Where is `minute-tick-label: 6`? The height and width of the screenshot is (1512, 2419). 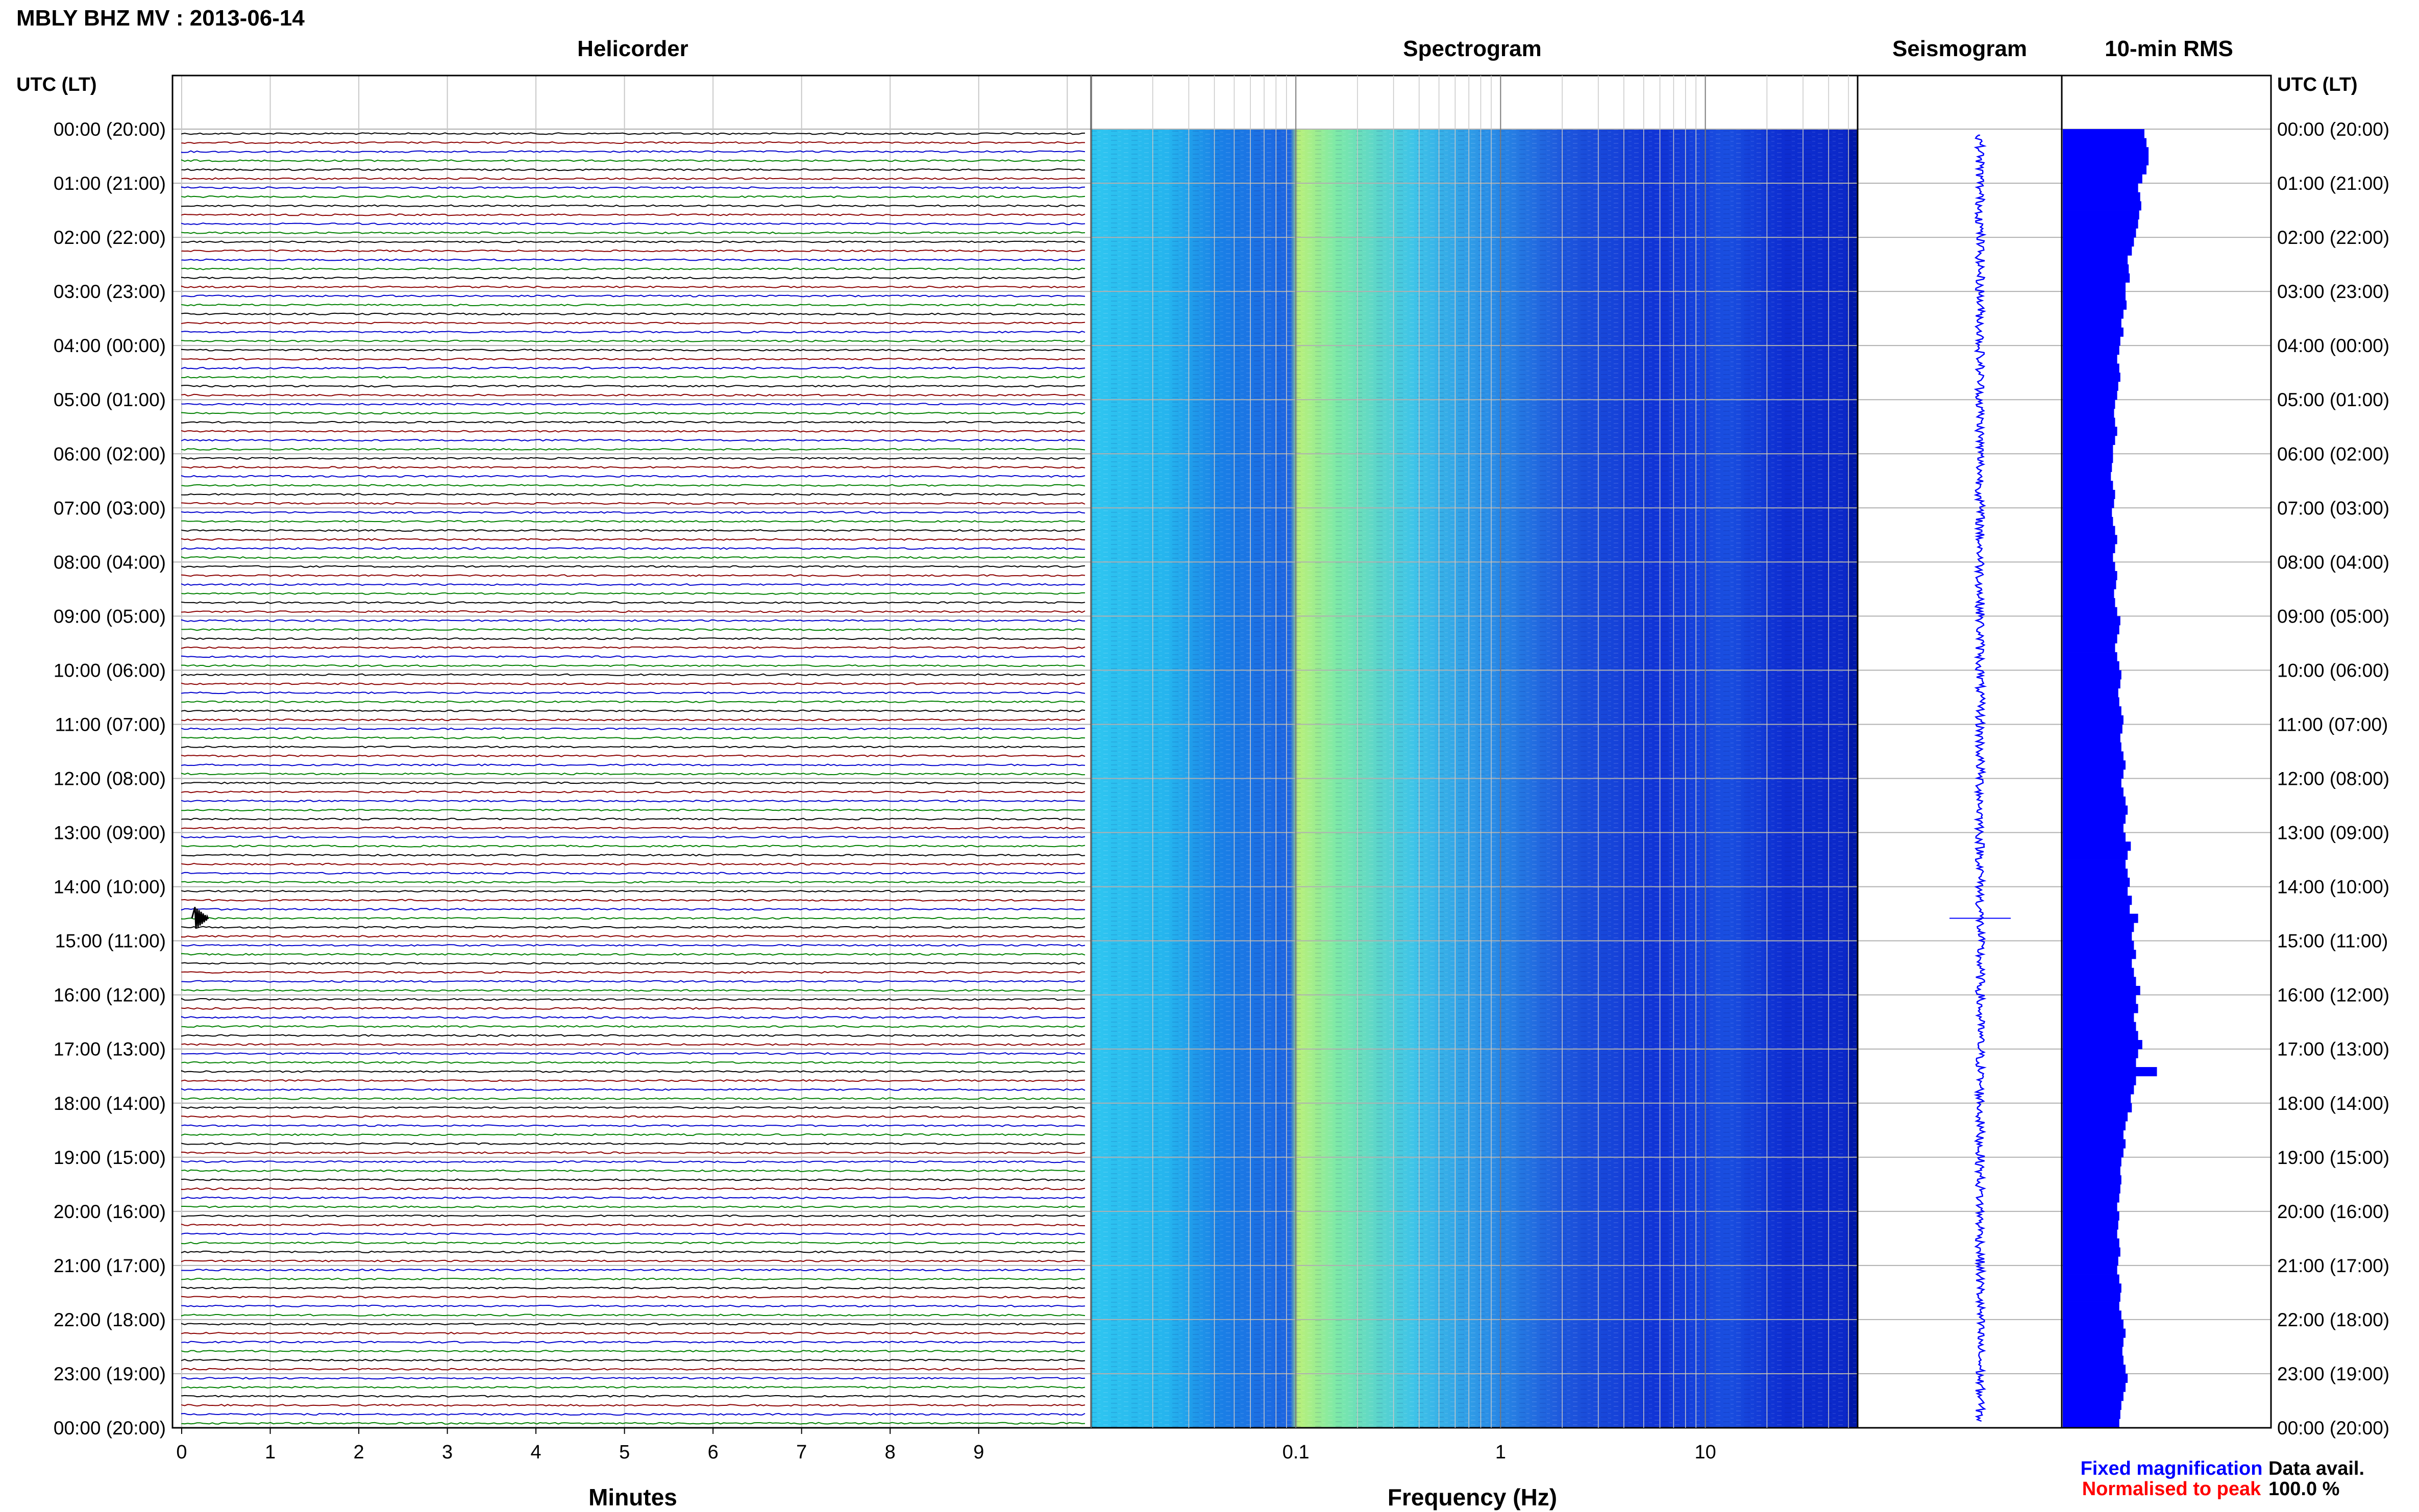
minute-tick-label: 6 is located at coordinates (713, 1452).